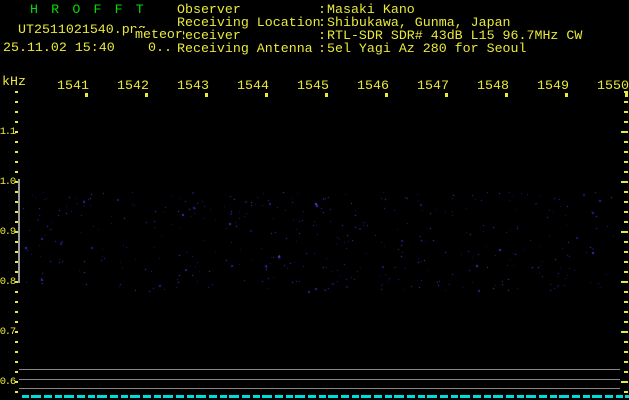 The height and width of the screenshot is (400, 629). I want to click on info-label: Observer, so click(209, 9).